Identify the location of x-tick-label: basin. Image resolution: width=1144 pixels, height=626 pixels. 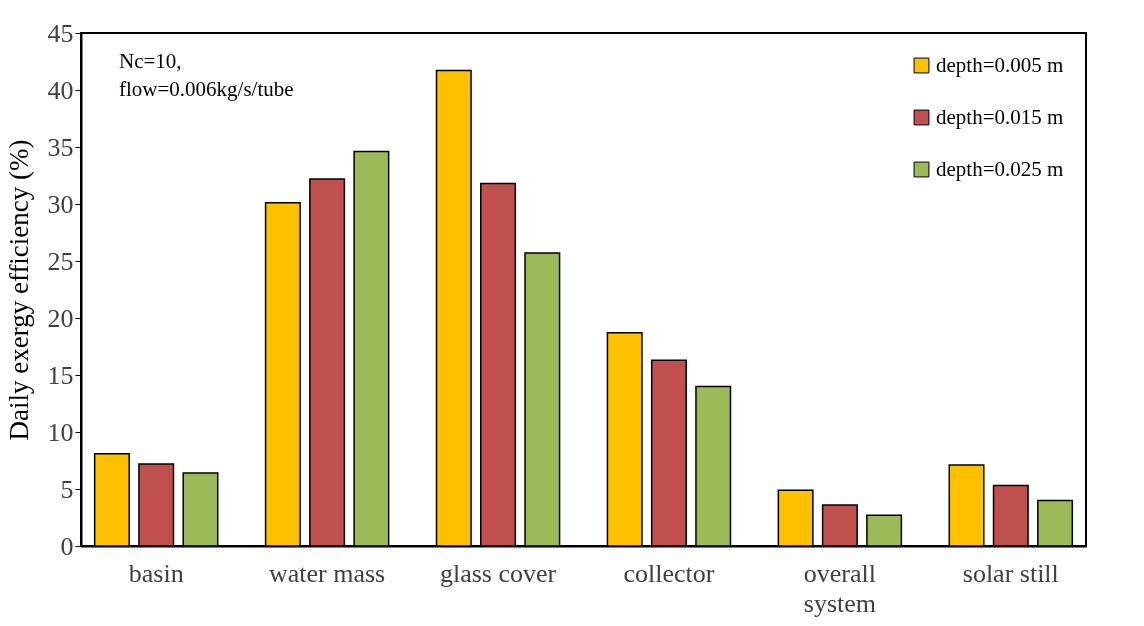
(156, 573).